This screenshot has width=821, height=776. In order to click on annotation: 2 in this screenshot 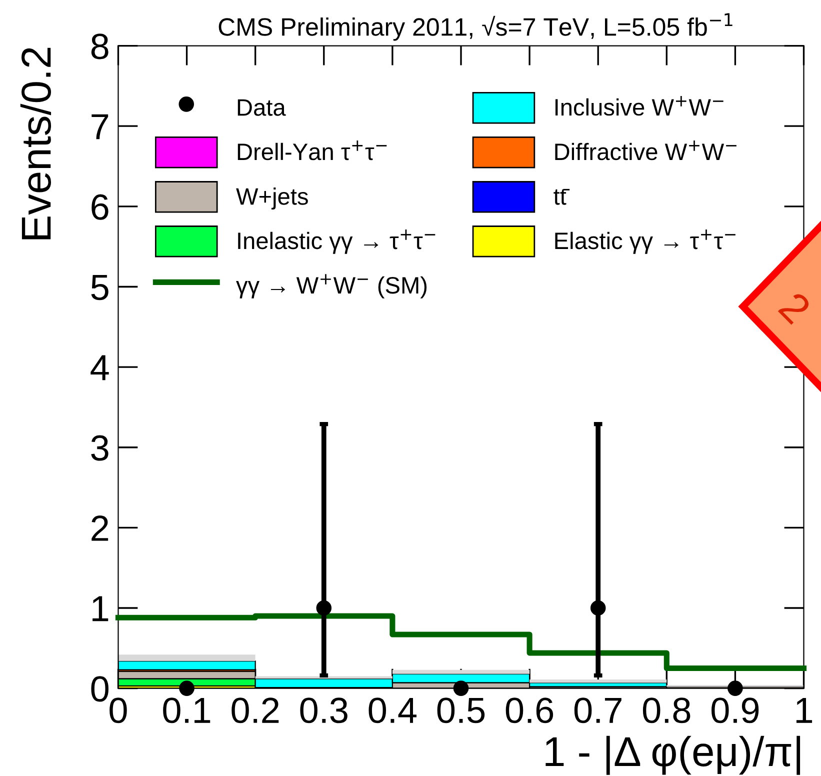, I will do `click(795, 307)`.